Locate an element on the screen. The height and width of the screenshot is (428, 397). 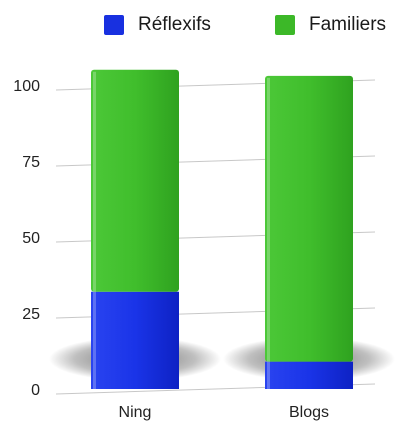
y-tick-label-50: 50 is located at coordinates (31, 238).